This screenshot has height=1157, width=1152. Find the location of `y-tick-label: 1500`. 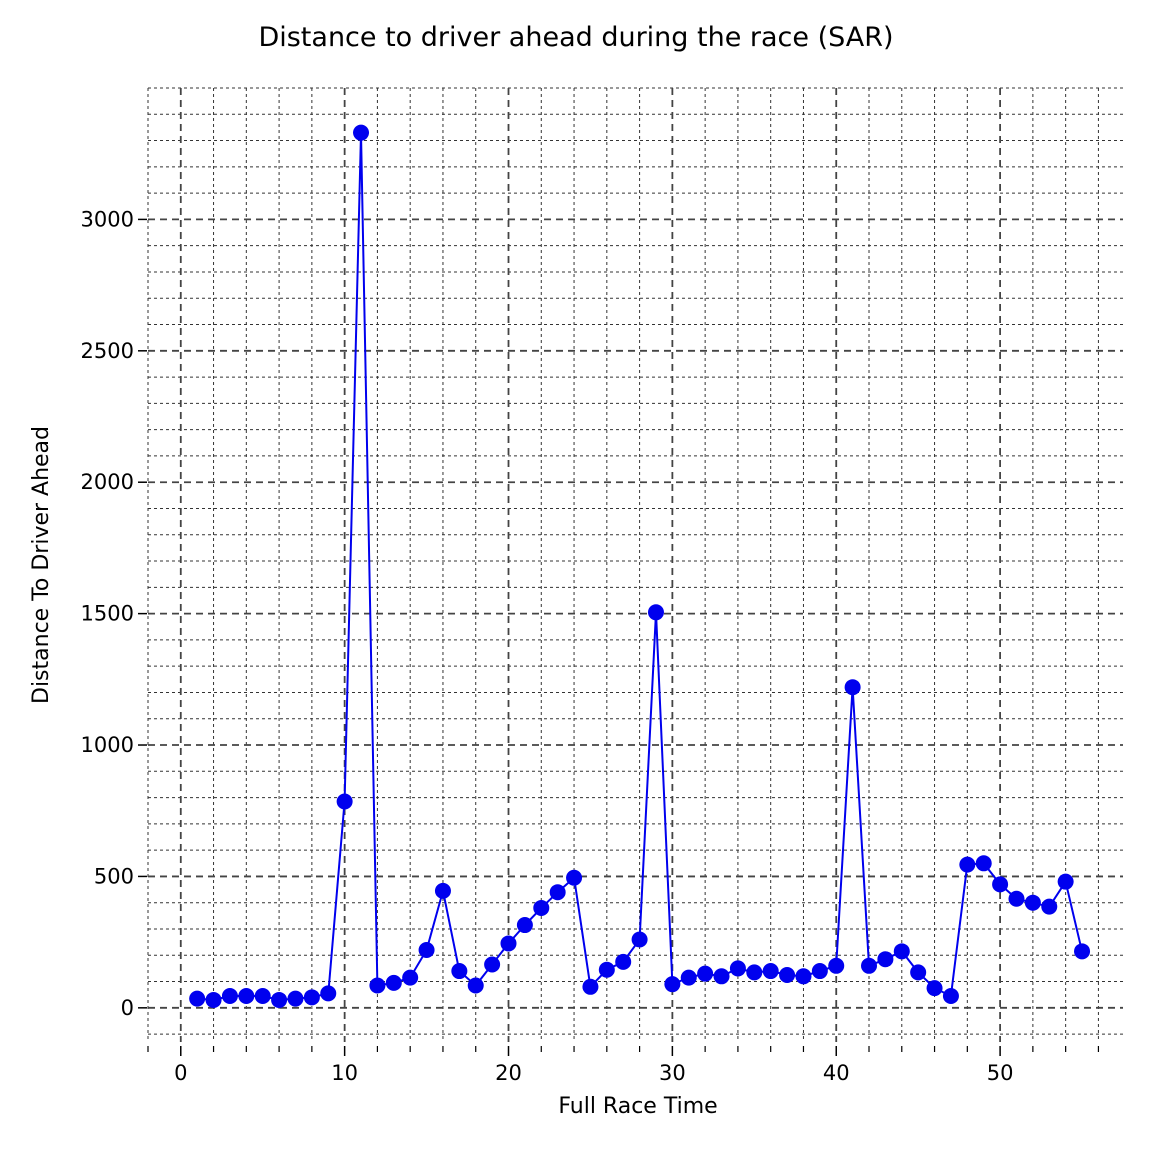

y-tick-label: 1500 is located at coordinates (107, 614).